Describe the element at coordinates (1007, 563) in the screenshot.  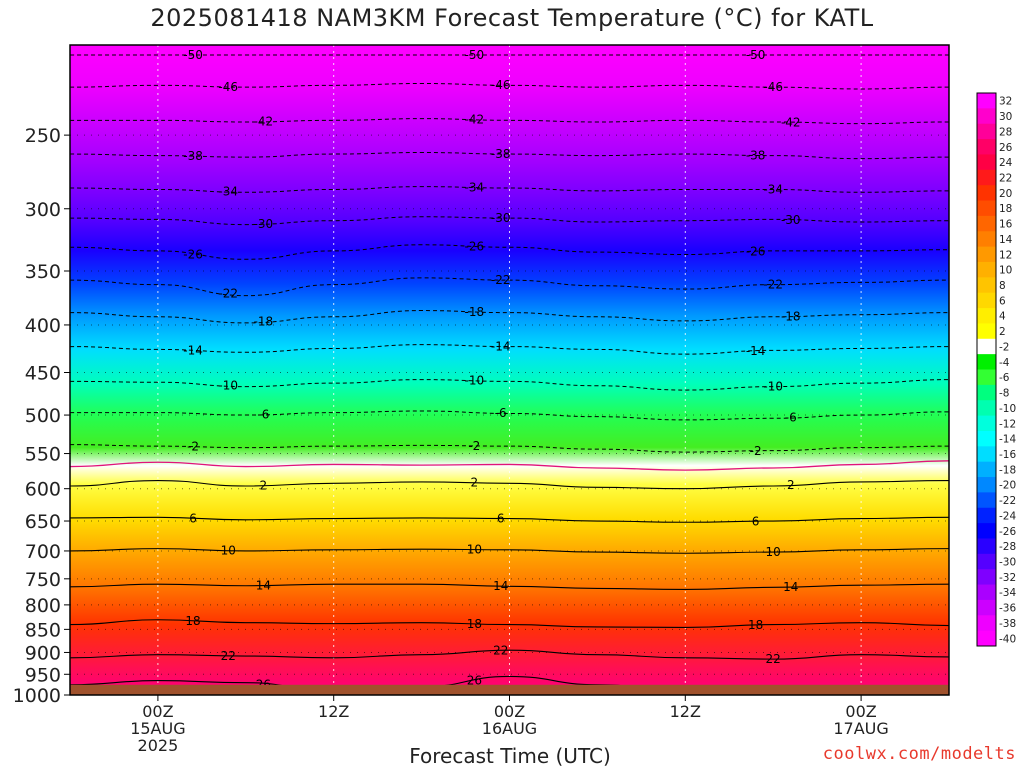
I see `colorbar-label: -30` at that location.